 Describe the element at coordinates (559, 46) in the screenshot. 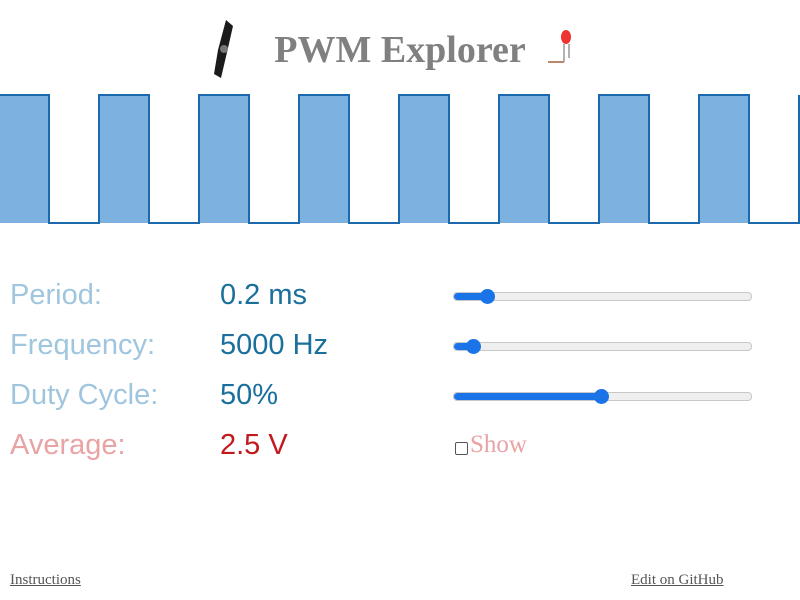

I see `led-icon` at that location.